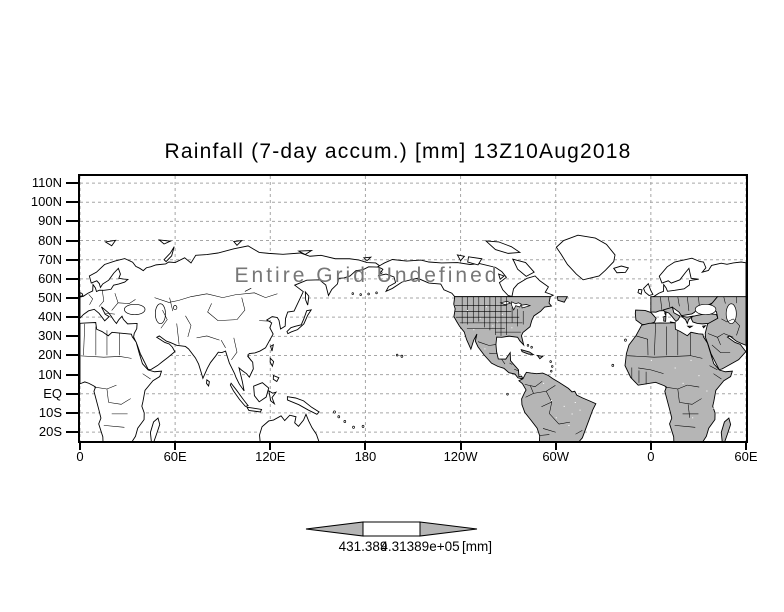  What do you see at coordinates (50, 412) in the screenshot?
I see `y-axis-label: 10S` at bounding box center [50, 412].